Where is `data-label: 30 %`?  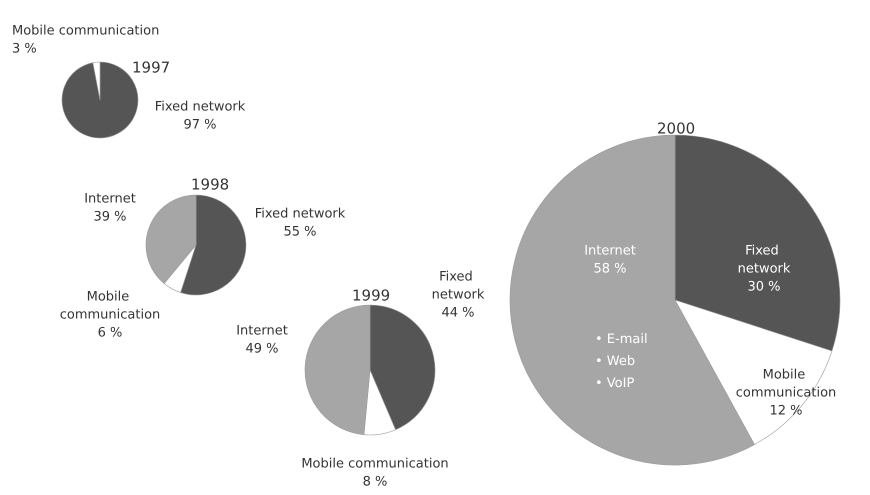
data-label: 30 % is located at coordinates (764, 287).